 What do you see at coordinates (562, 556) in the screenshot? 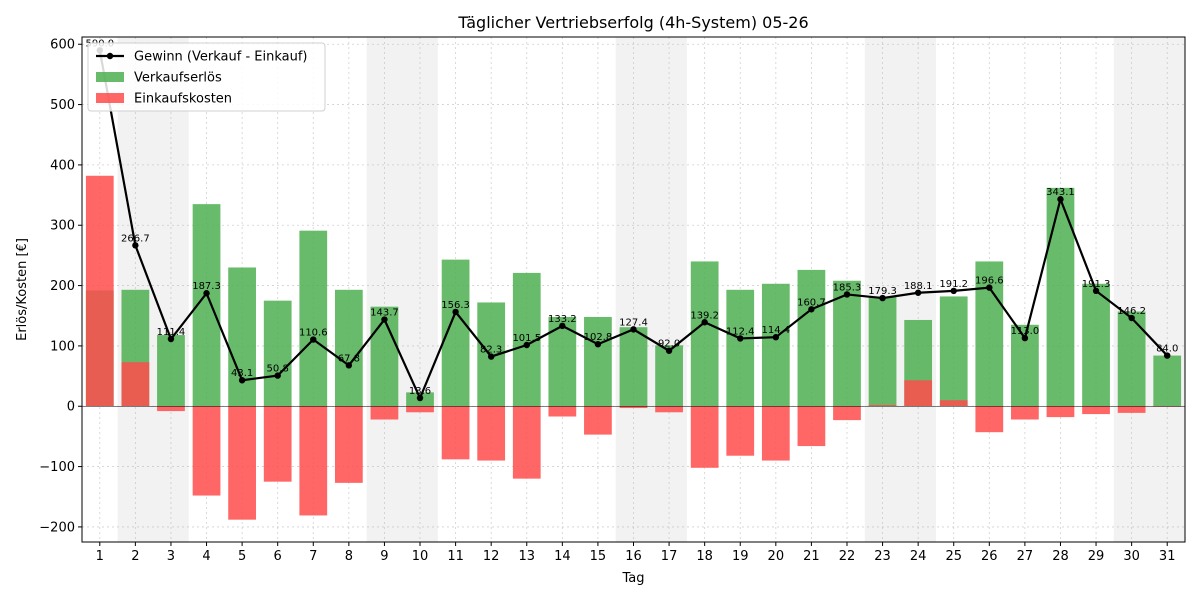
I see `x-tick-label: 14` at bounding box center [562, 556].